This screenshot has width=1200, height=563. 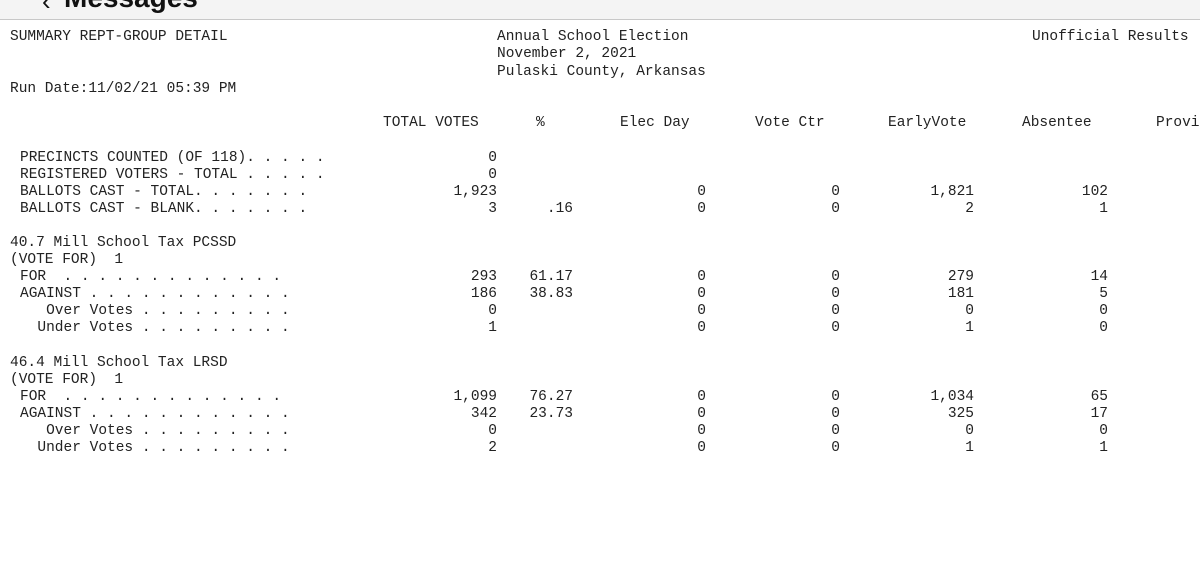 What do you see at coordinates (567, 54) in the screenshot?
I see `election-date: November 2, 2021` at bounding box center [567, 54].